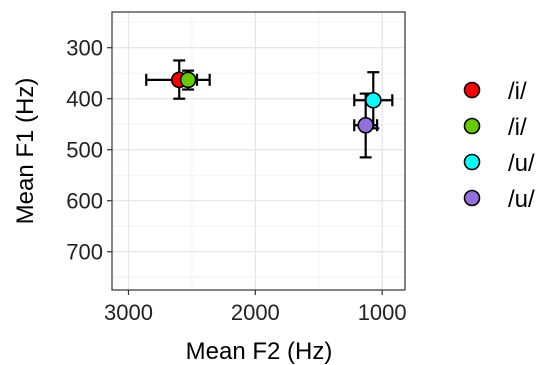 The image size is (548, 365). What do you see at coordinates (84, 99) in the screenshot?
I see `y-tick-label: 400` at bounding box center [84, 99].